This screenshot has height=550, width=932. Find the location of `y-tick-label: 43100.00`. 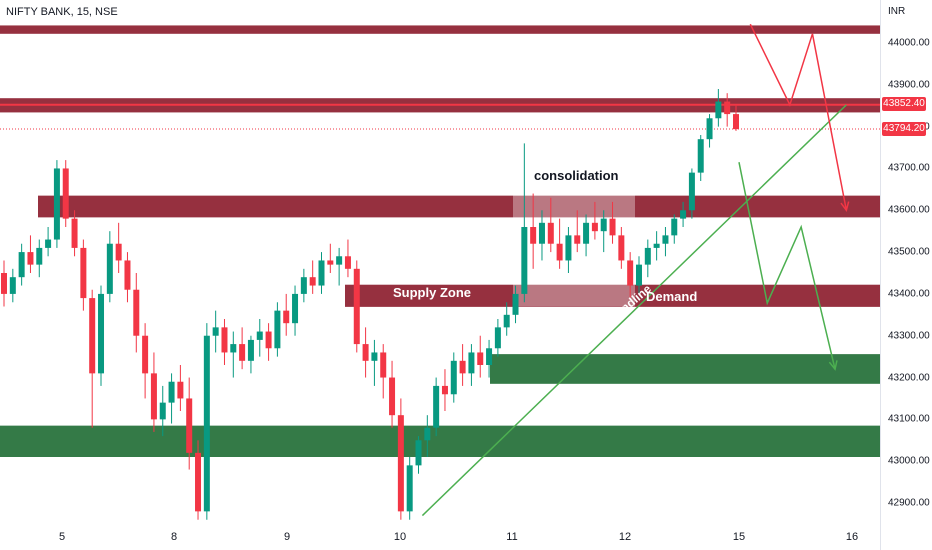

y-tick-label: 43100.00 is located at coordinates (909, 419).